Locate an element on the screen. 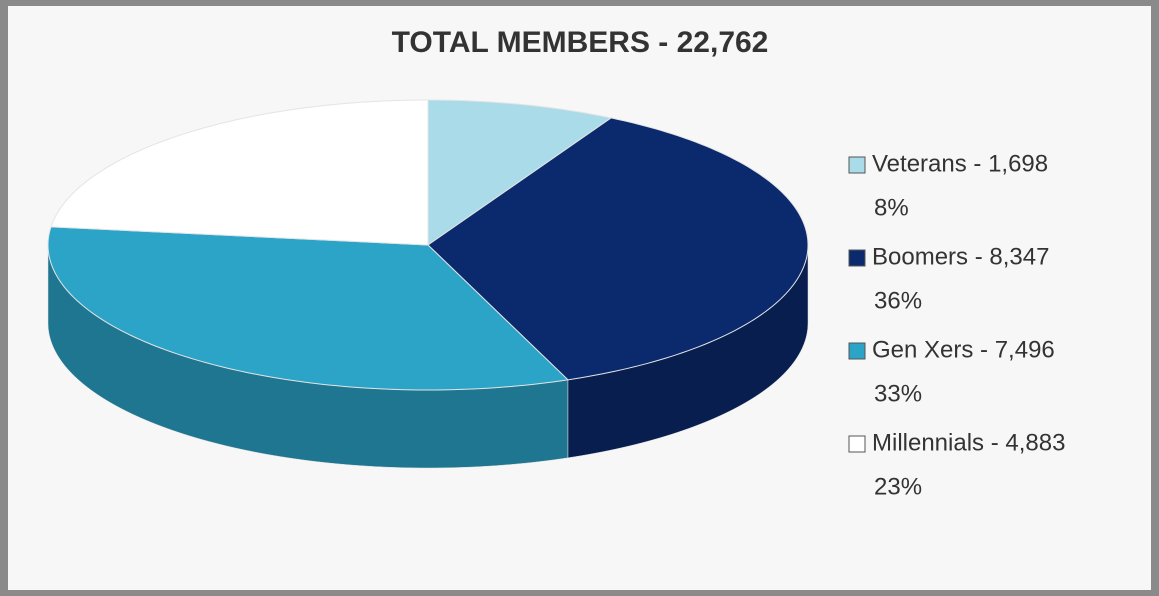 Image resolution: width=1159 pixels, height=596 pixels. legend-label: Millennials - 4,883 is located at coordinates (968, 442).